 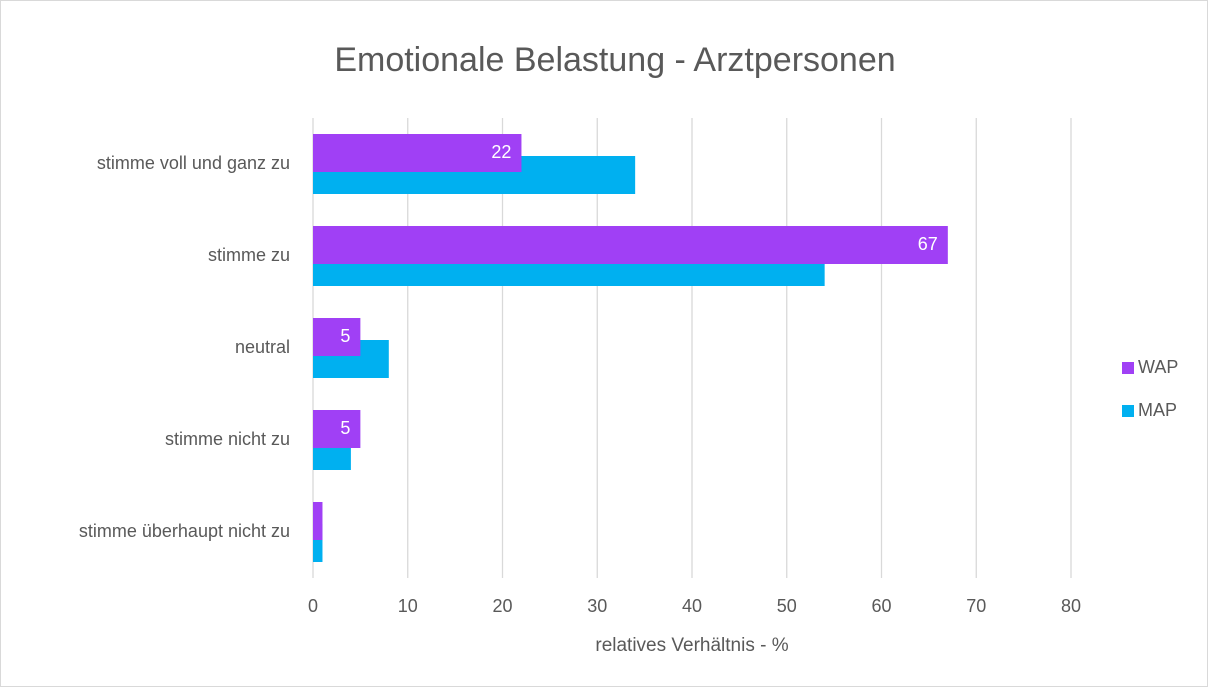 What do you see at coordinates (976, 606) in the screenshot?
I see `x-tick-label: 70` at bounding box center [976, 606].